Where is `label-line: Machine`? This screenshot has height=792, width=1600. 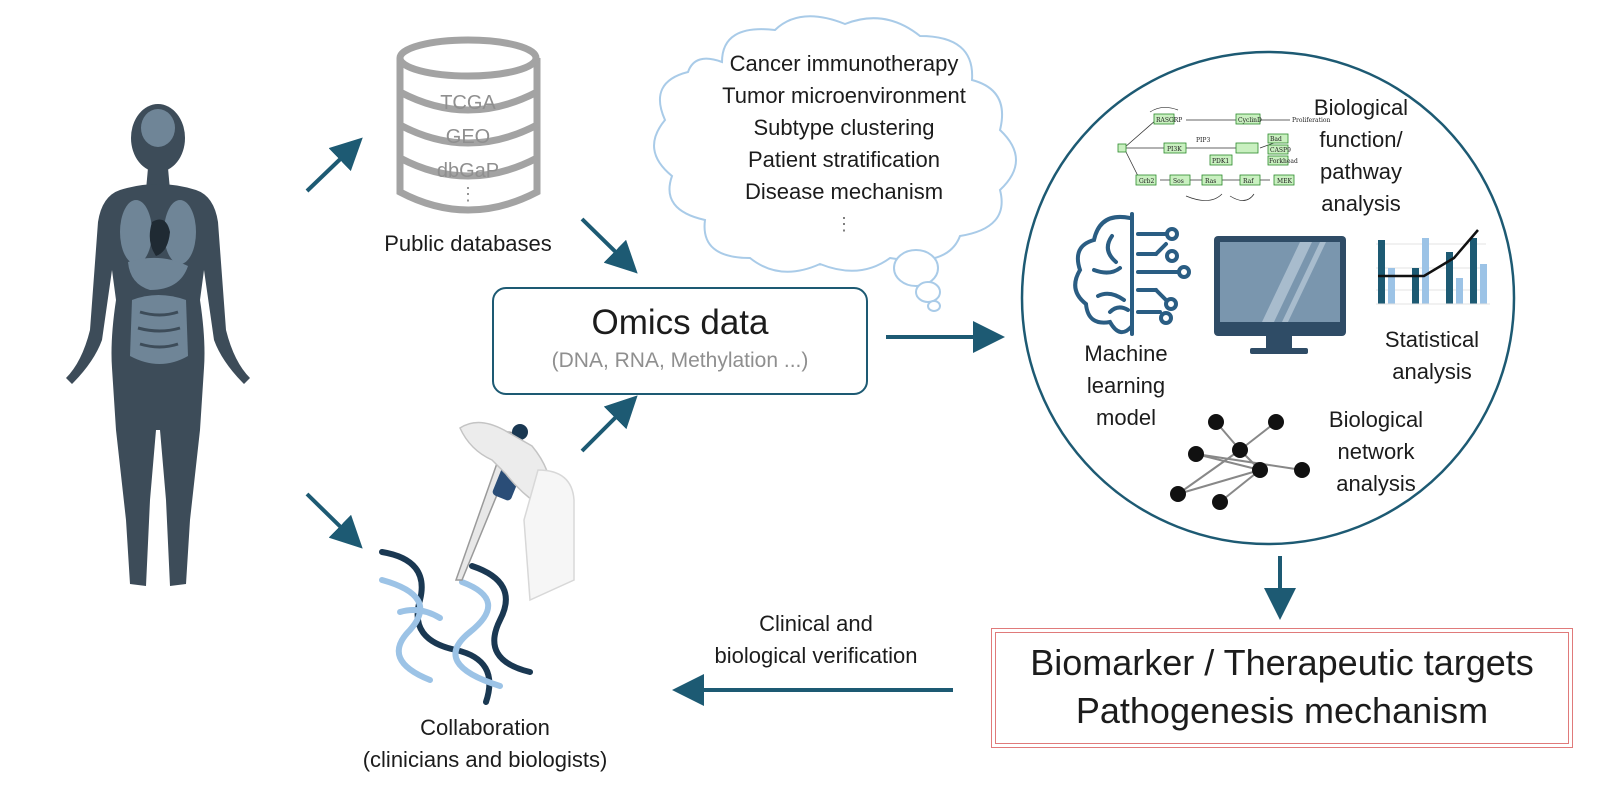 label-line: Machine is located at coordinates (1126, 353).